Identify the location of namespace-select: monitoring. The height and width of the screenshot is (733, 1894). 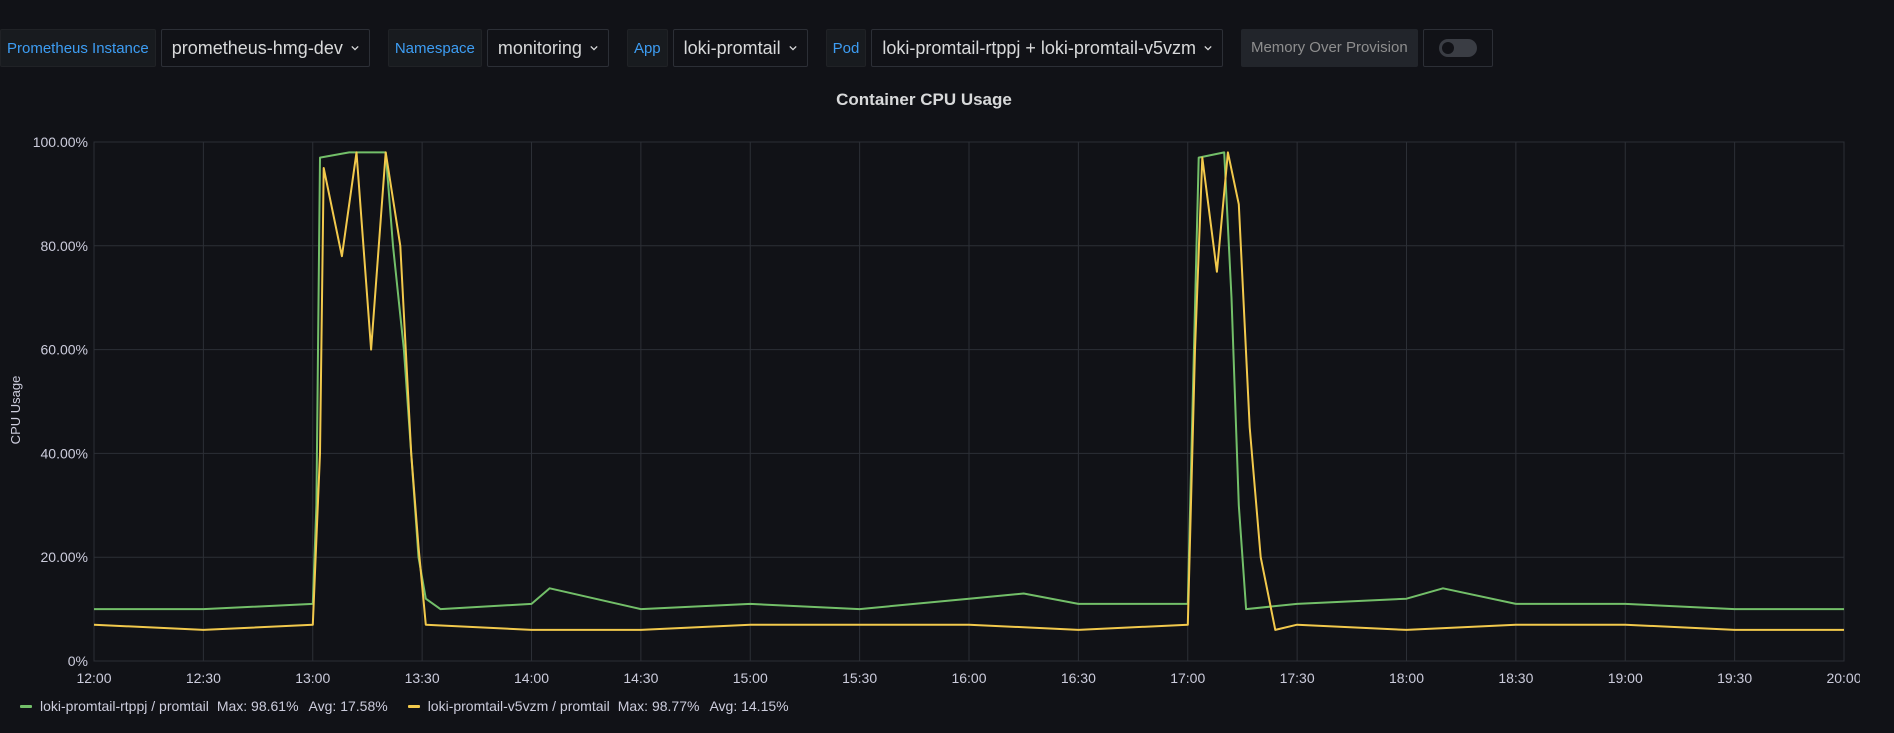
(547, 48).